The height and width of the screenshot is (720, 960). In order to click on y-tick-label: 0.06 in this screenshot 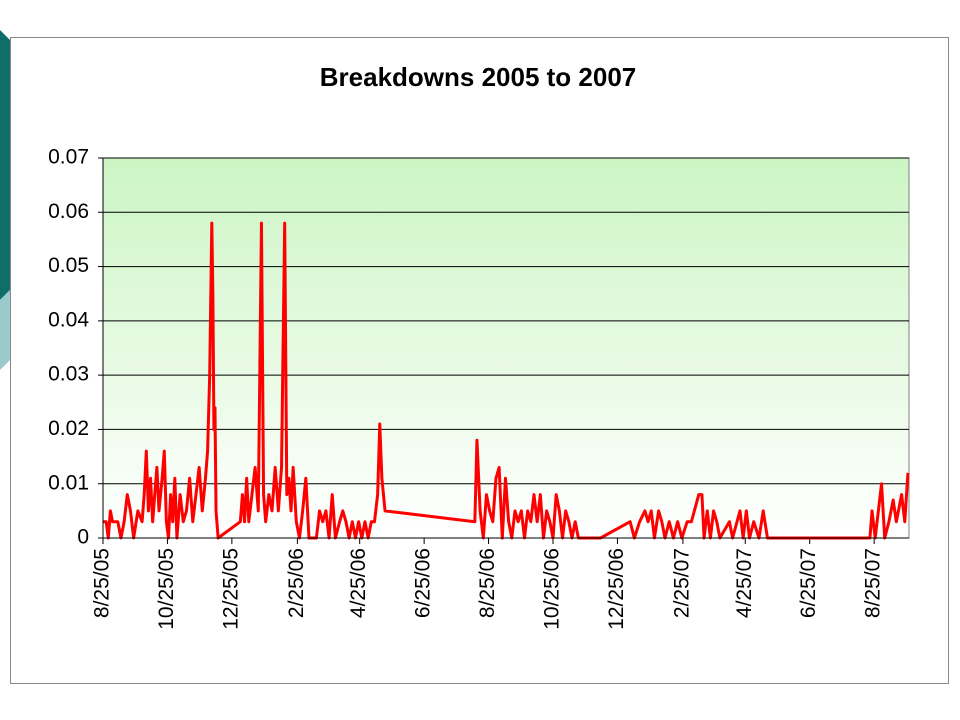, I will do `click(68, 211)`.